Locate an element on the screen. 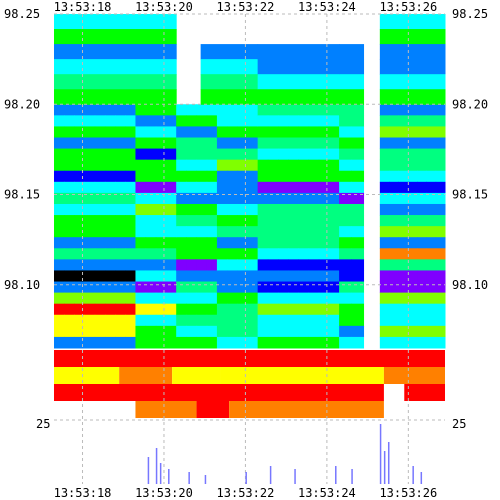 The width and height of the screenshot is (500, 500). x-tick-label-bottom: 13:53:24 is located at coordinates (327, 493).